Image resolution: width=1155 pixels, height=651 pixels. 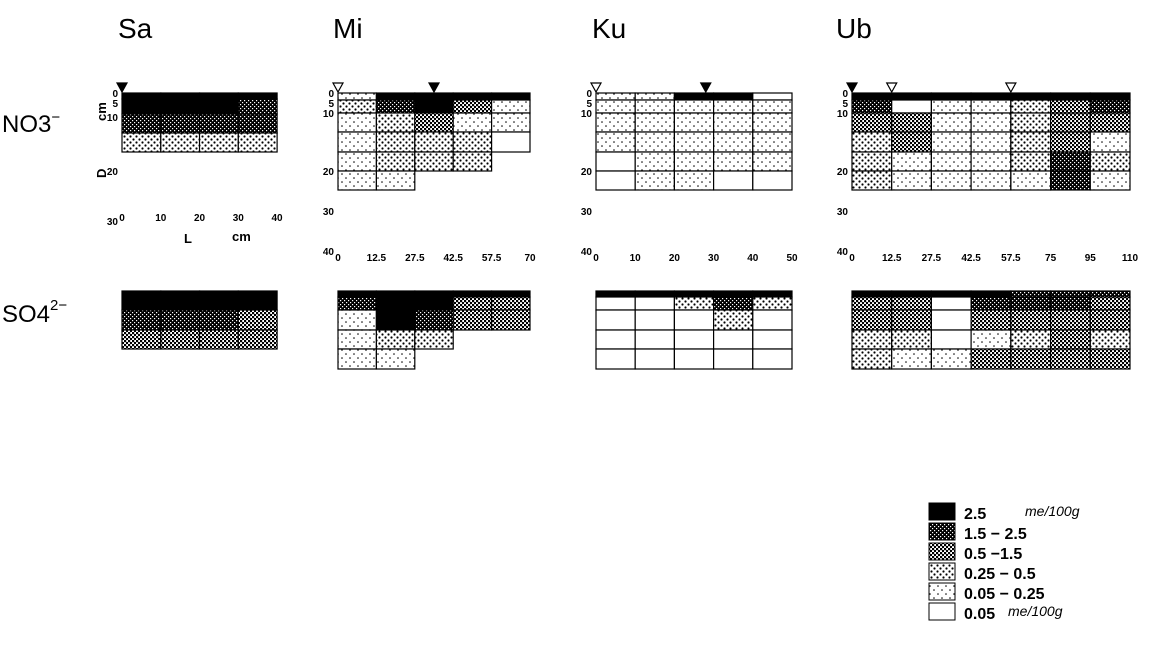 What do you see at coordinates (113, 172) in the screenshot?
I see `y-tick-sa-3: 20` at bounding box center [113, 172].